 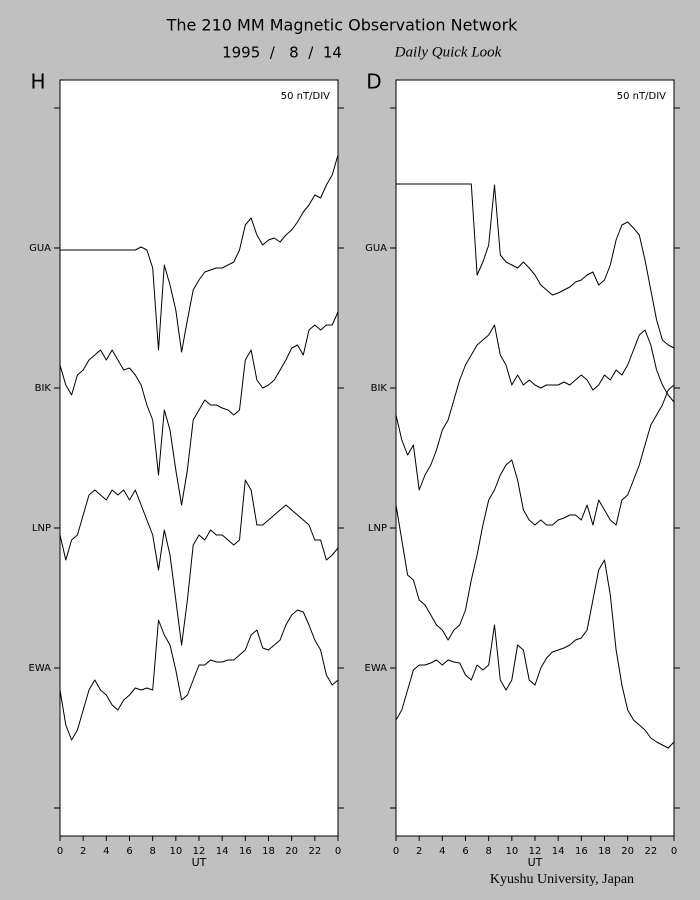 I want to click on page-title: The 210 MM Magnetic Observation Network, so click(x=342, y=25).